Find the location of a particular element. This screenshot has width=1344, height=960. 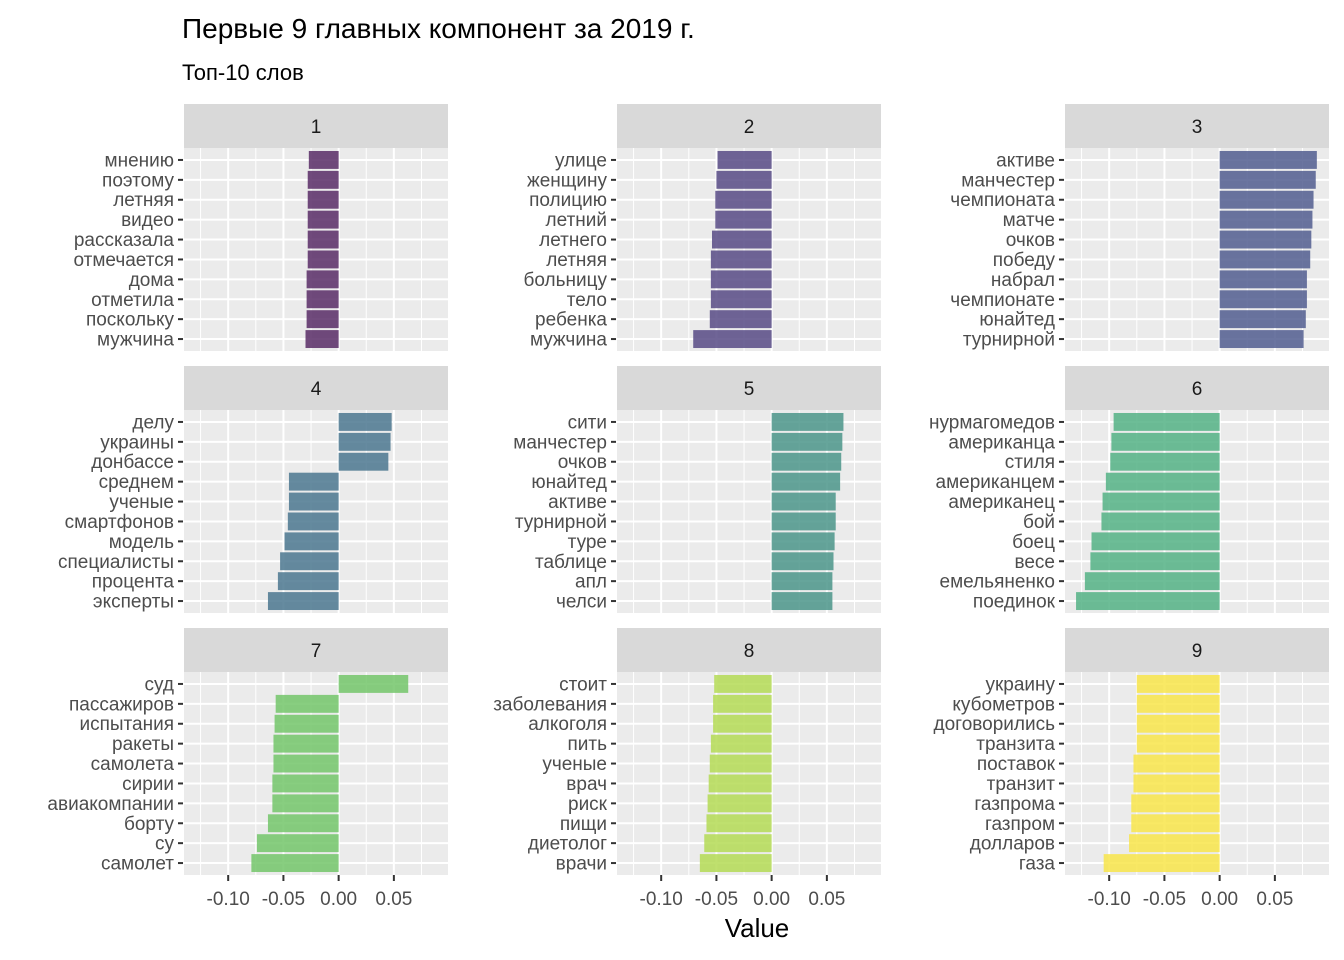

facet-5-category-label: челси is located at coordinates (581, 602).